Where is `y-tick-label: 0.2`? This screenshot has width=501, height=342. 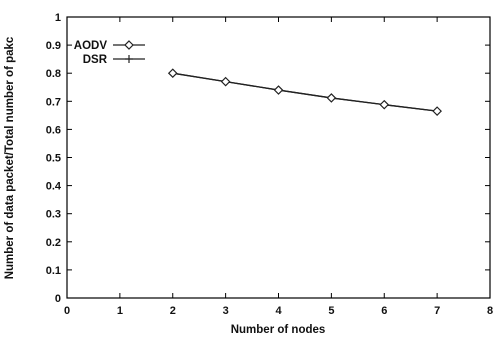
y-tick-label: 0.2 is located at coordinates (53, 243).